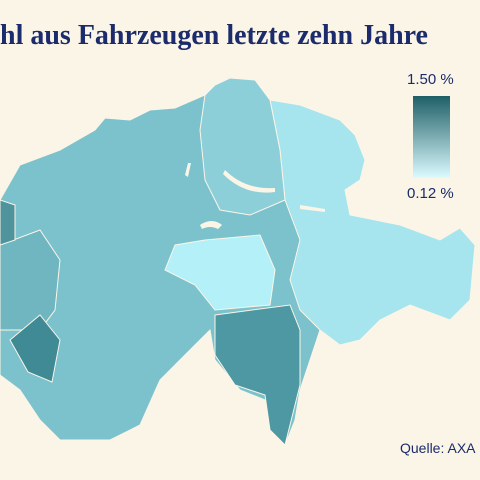 The image size is (480, 480). What do you see at coordinates (214, 35) in the screenshot?
I see `title: hl aus Fahrzeugen letzte zehn Jahre` at bounding box center [214, 35].